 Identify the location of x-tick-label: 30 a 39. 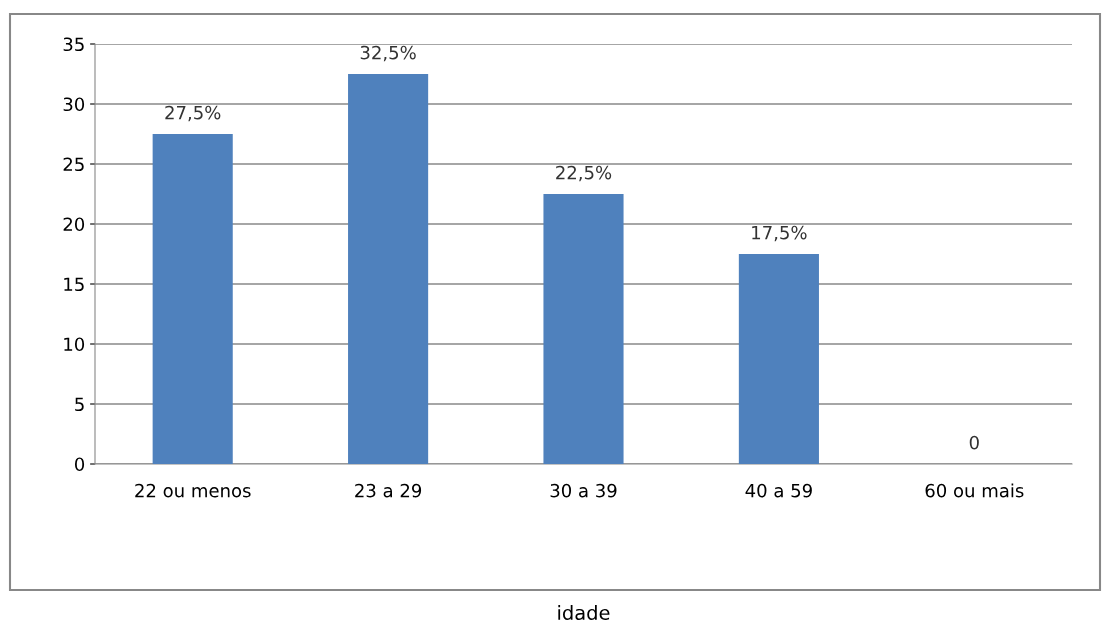
(583, 490).